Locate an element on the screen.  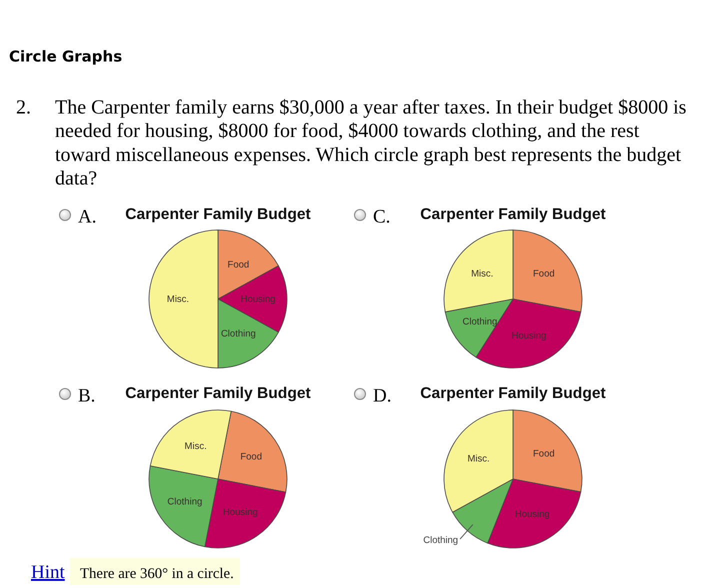
text: A. is located at coordinates (87, 217).